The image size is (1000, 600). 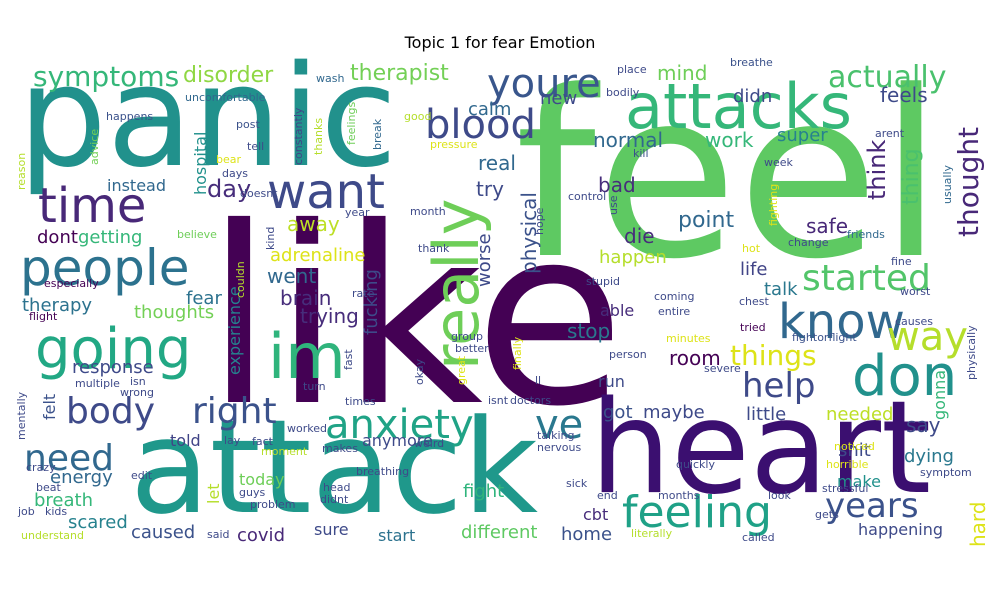 What do you see at coordinates (483, 491) in the screenshot?
I see `word-fight: fight` at bounding box center [483, 491].